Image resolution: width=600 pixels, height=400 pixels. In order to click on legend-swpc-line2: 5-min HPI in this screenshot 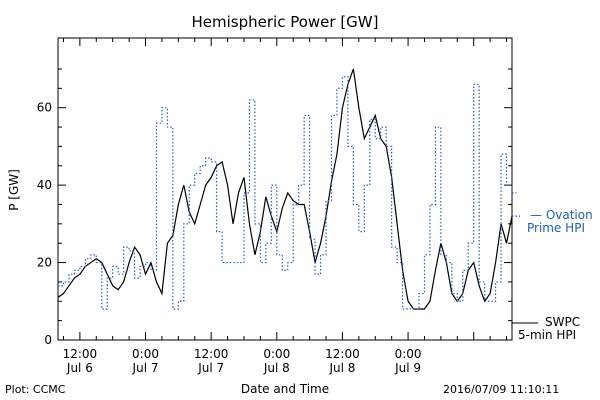, I will do `click(547, 335)`.